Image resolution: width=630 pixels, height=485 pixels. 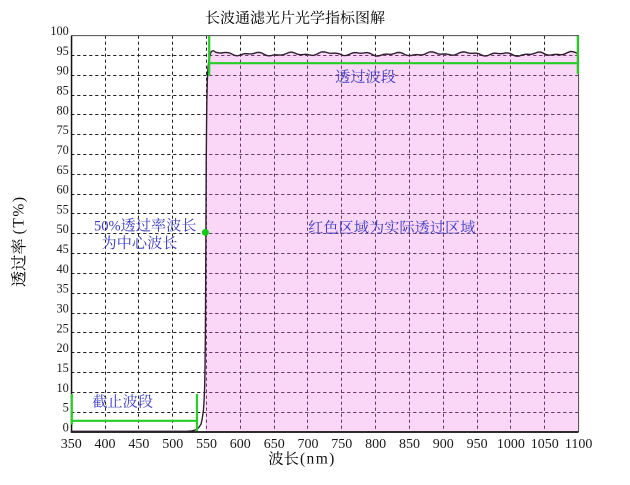 I want to click on svg-text: 30, so click(x=63, y=309).